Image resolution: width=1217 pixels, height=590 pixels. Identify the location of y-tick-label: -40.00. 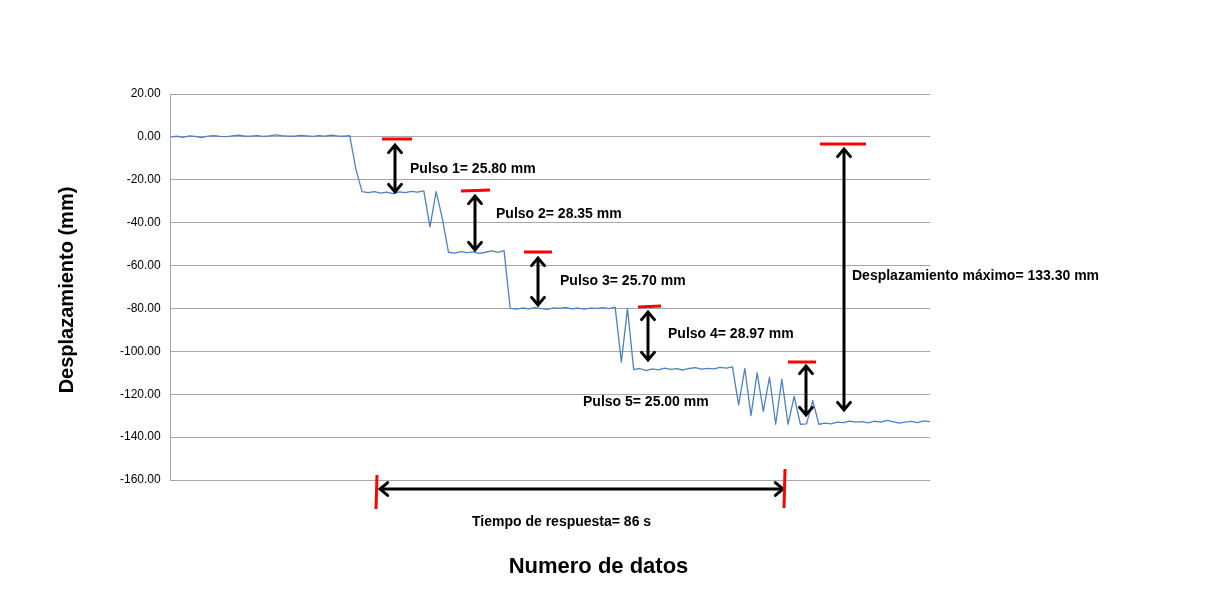
(144, 221).